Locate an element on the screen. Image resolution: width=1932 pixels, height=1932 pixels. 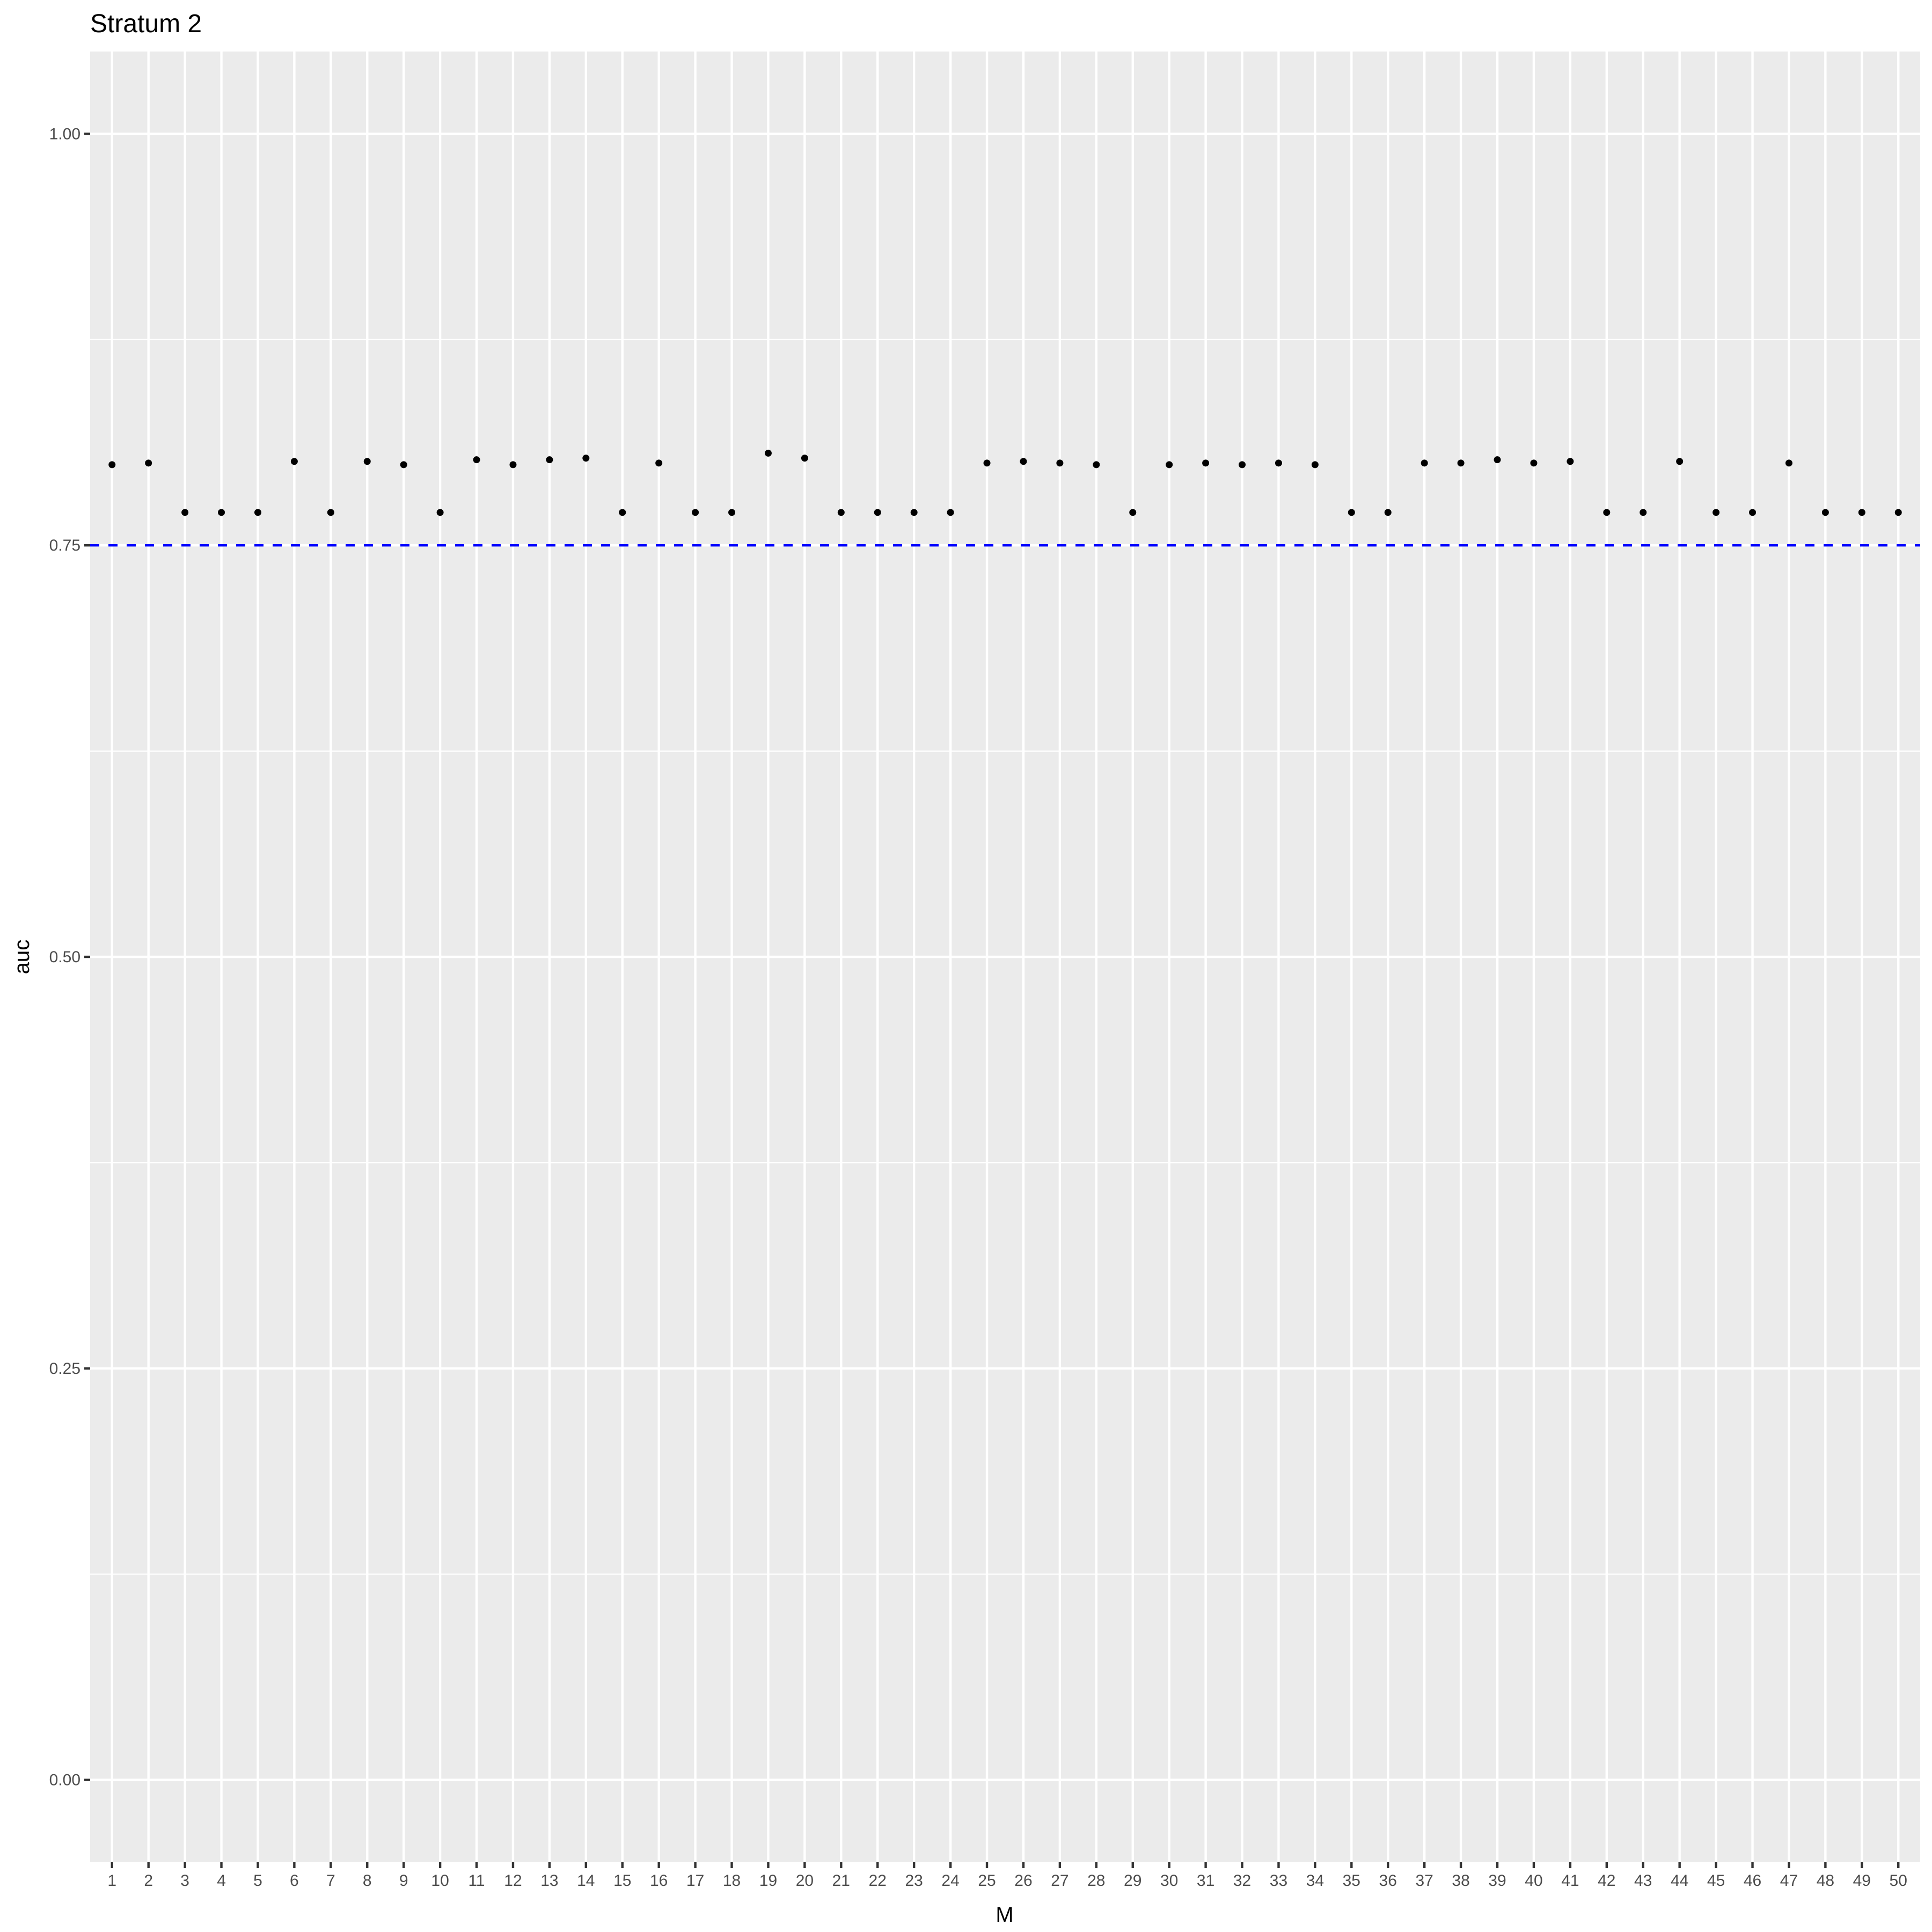
x-tick-label: 27 is located at coordinates (1060, 1881).